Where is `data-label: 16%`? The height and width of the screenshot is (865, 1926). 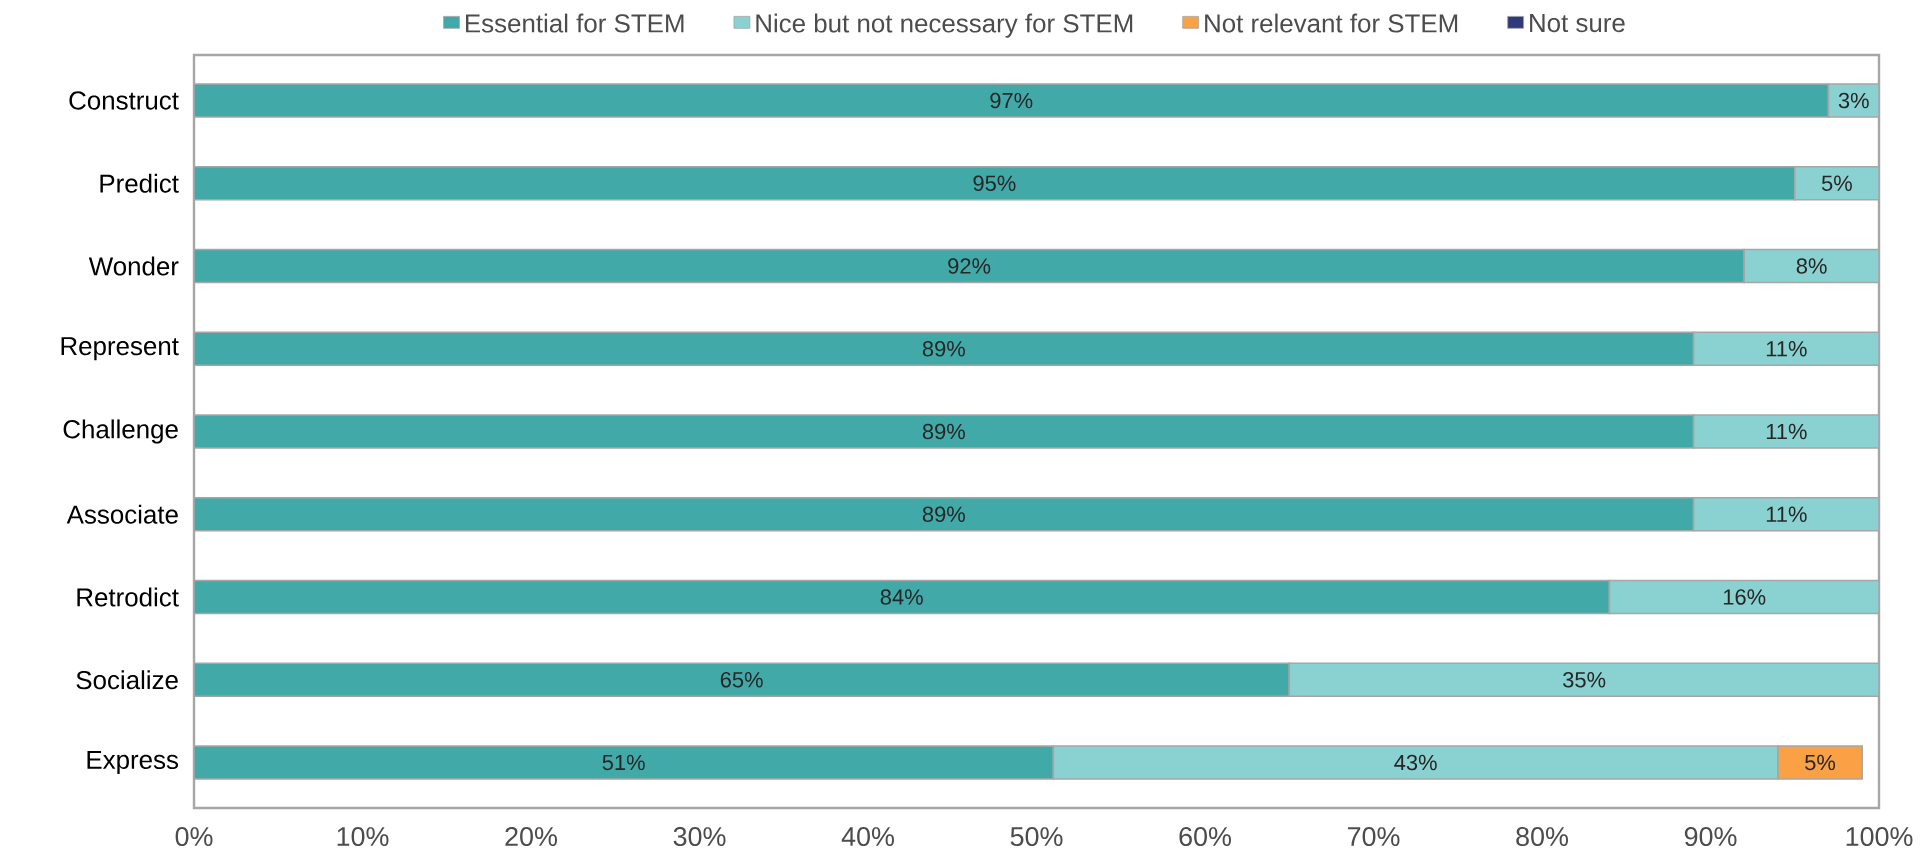 data-label: 16% is located at coordinates (1744, 597).